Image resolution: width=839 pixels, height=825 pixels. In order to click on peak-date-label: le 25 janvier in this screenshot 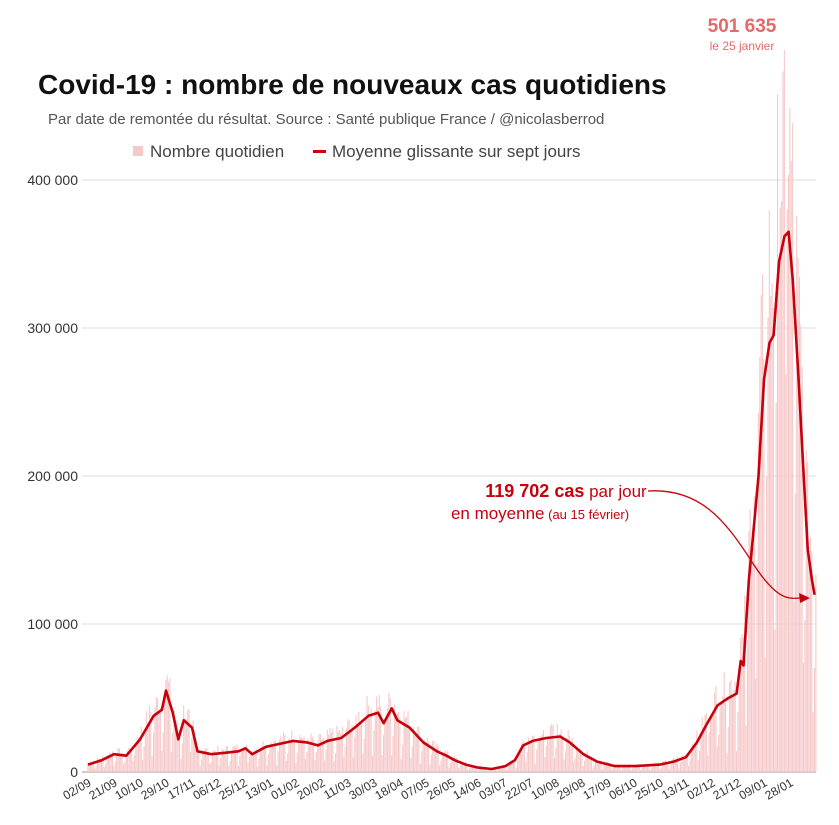, I will do `click(742, 46)`.